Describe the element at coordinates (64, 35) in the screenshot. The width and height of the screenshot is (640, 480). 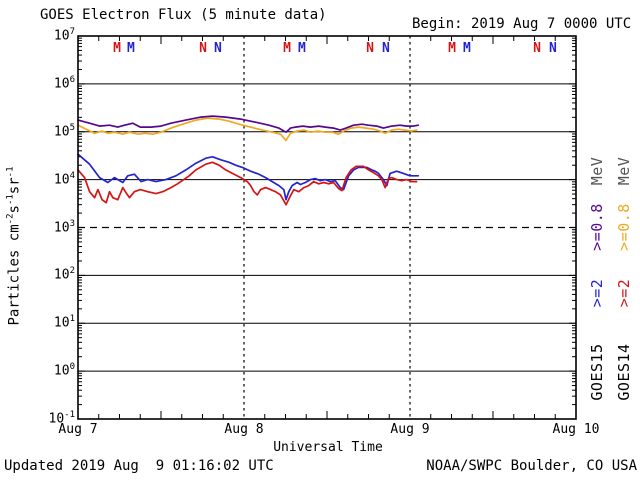
I see `y-tick-label-1e7: 10⁷` at that location.